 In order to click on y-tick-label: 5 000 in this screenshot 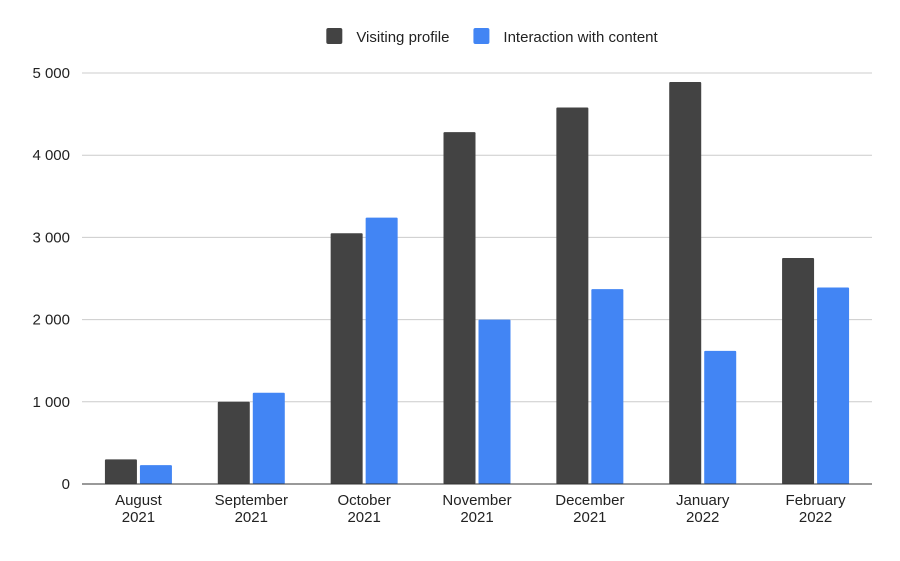, I will do `click(51, 73)`.